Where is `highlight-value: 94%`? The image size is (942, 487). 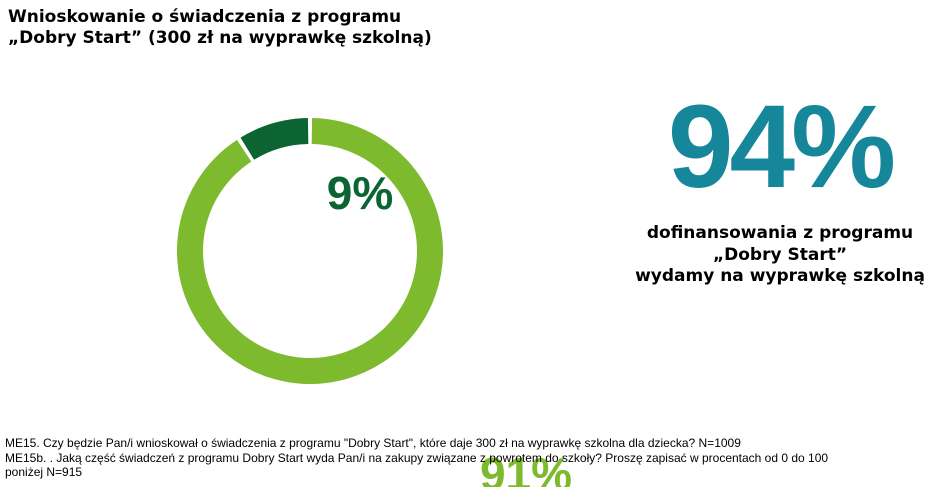 highlight-value: 94% is located at coordinates (781, 147).